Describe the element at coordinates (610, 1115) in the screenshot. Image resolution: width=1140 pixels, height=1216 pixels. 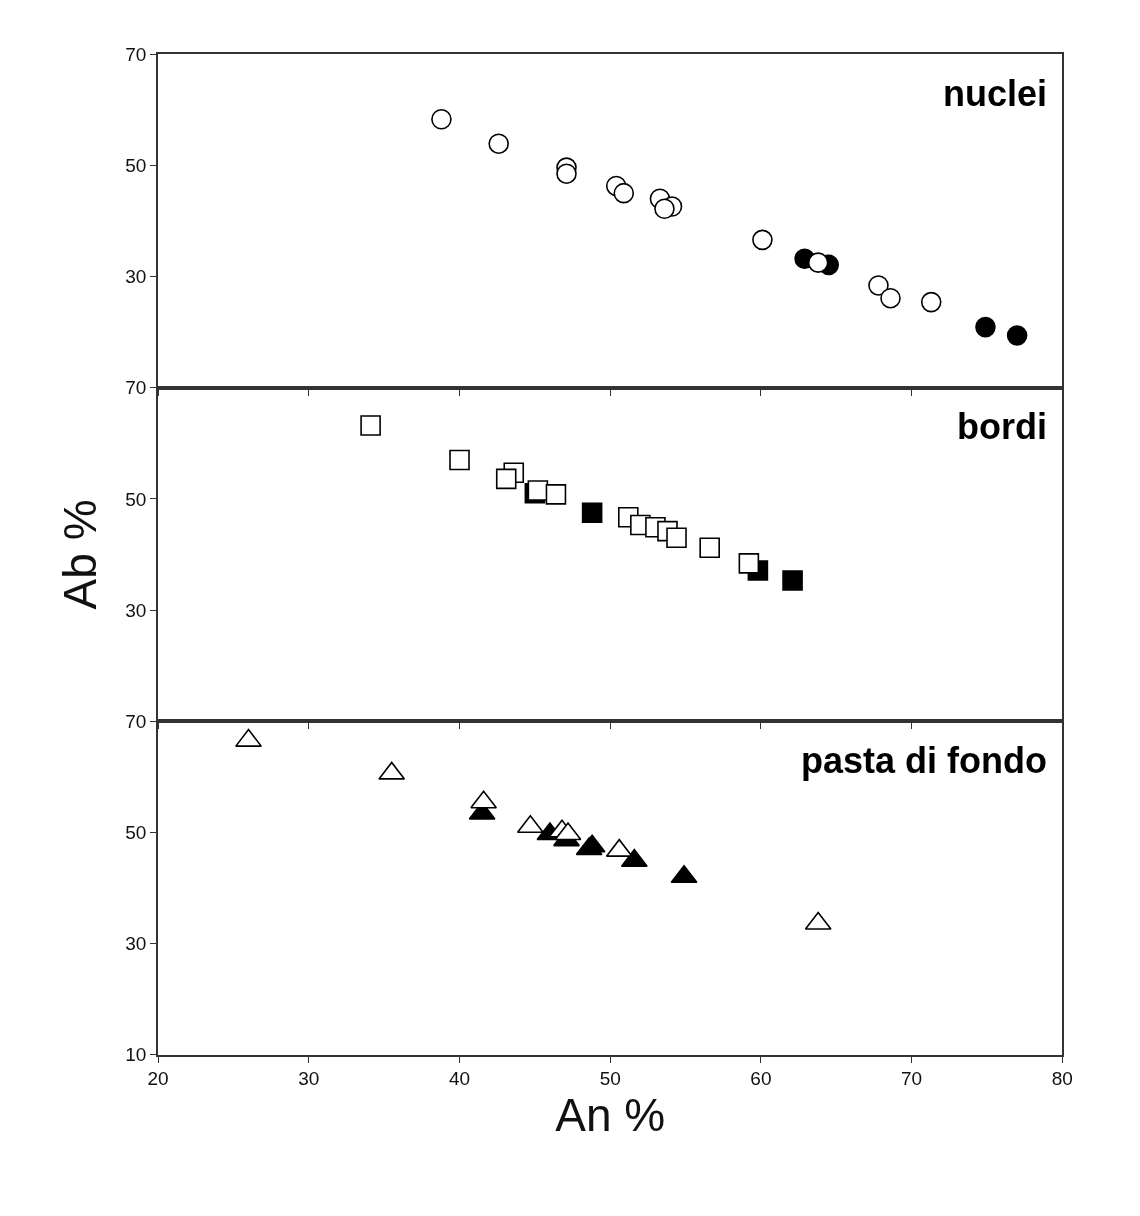
I see `x-axis-title: An %` at that location.